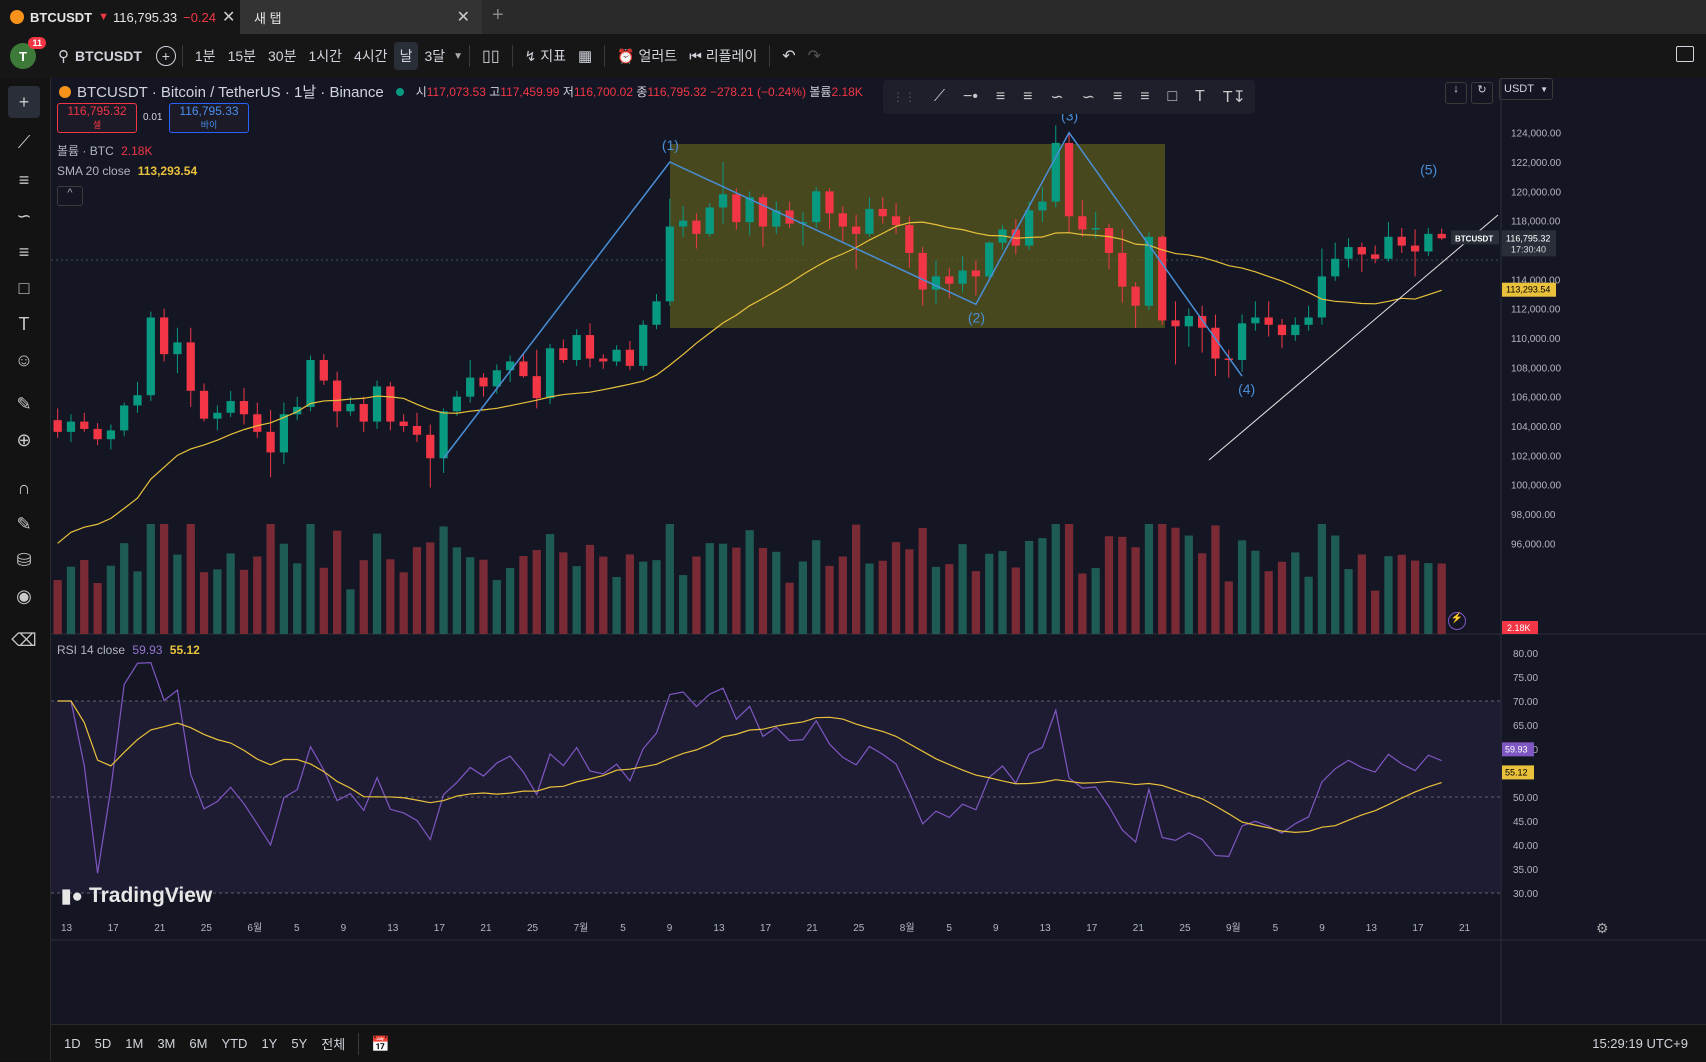 The width and height of the screenshot is (1706, 1062). What do you see at coordinates (1457, 621) in the screenshot?
I see `lightning-icon: ⚡` at bounding box center [1457, 621].